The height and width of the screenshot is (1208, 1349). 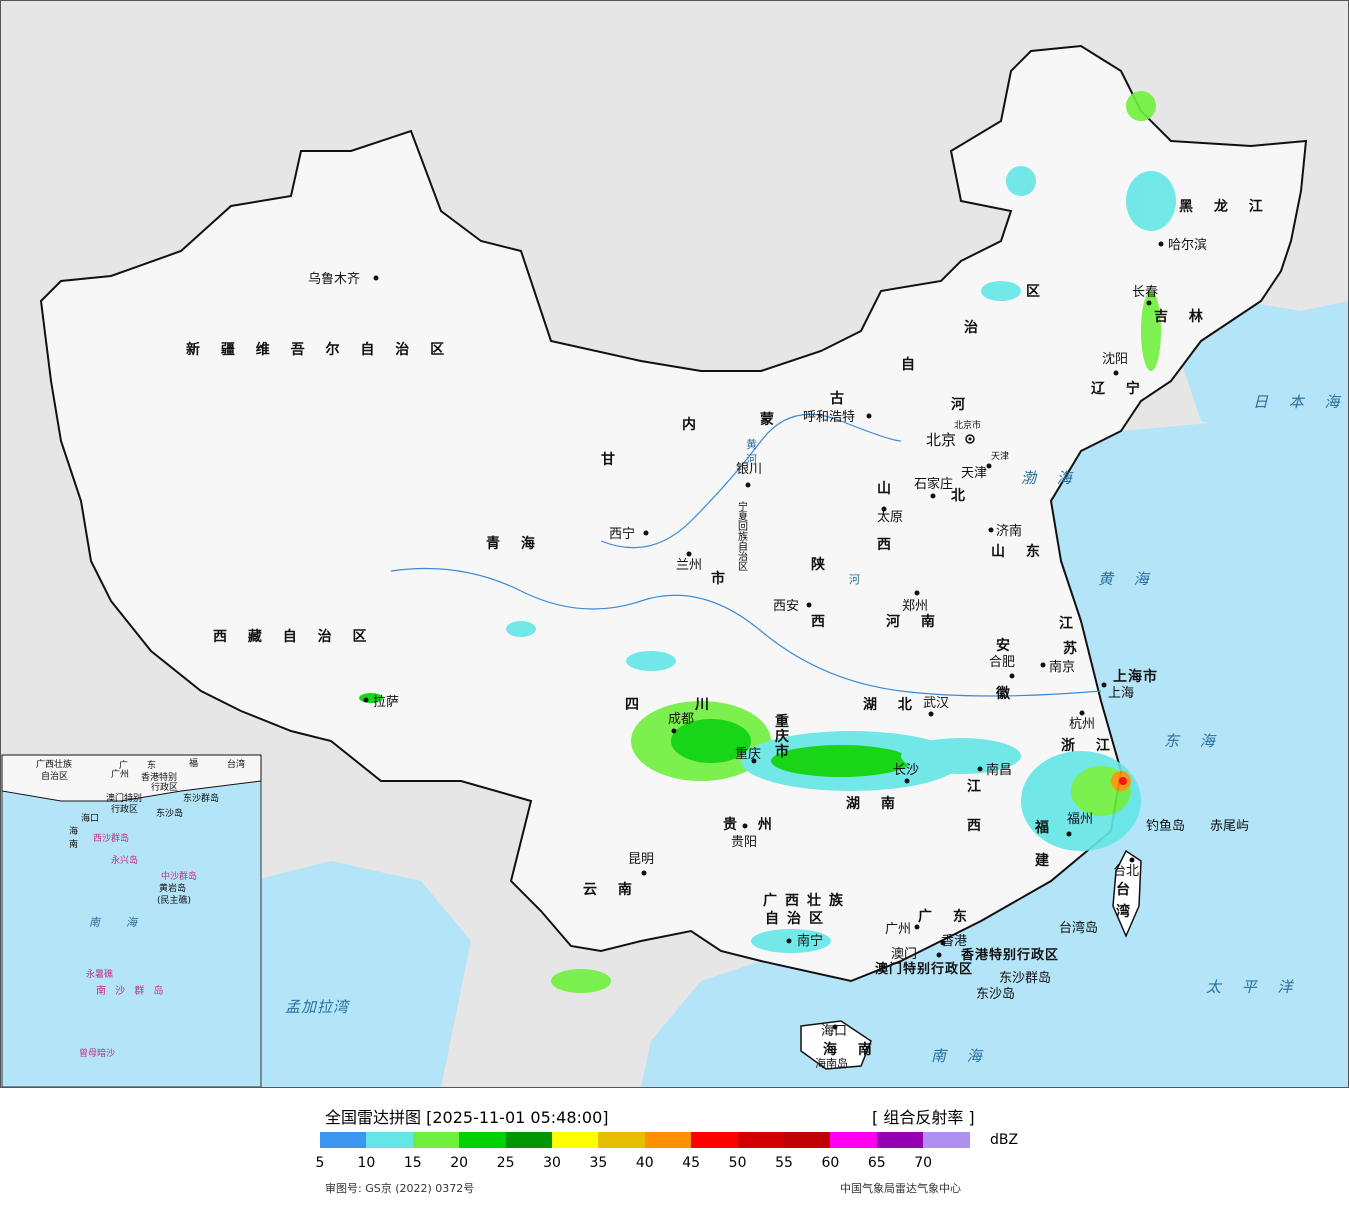 I want to click on city-label: 长春, so click(x=1145, y=292).